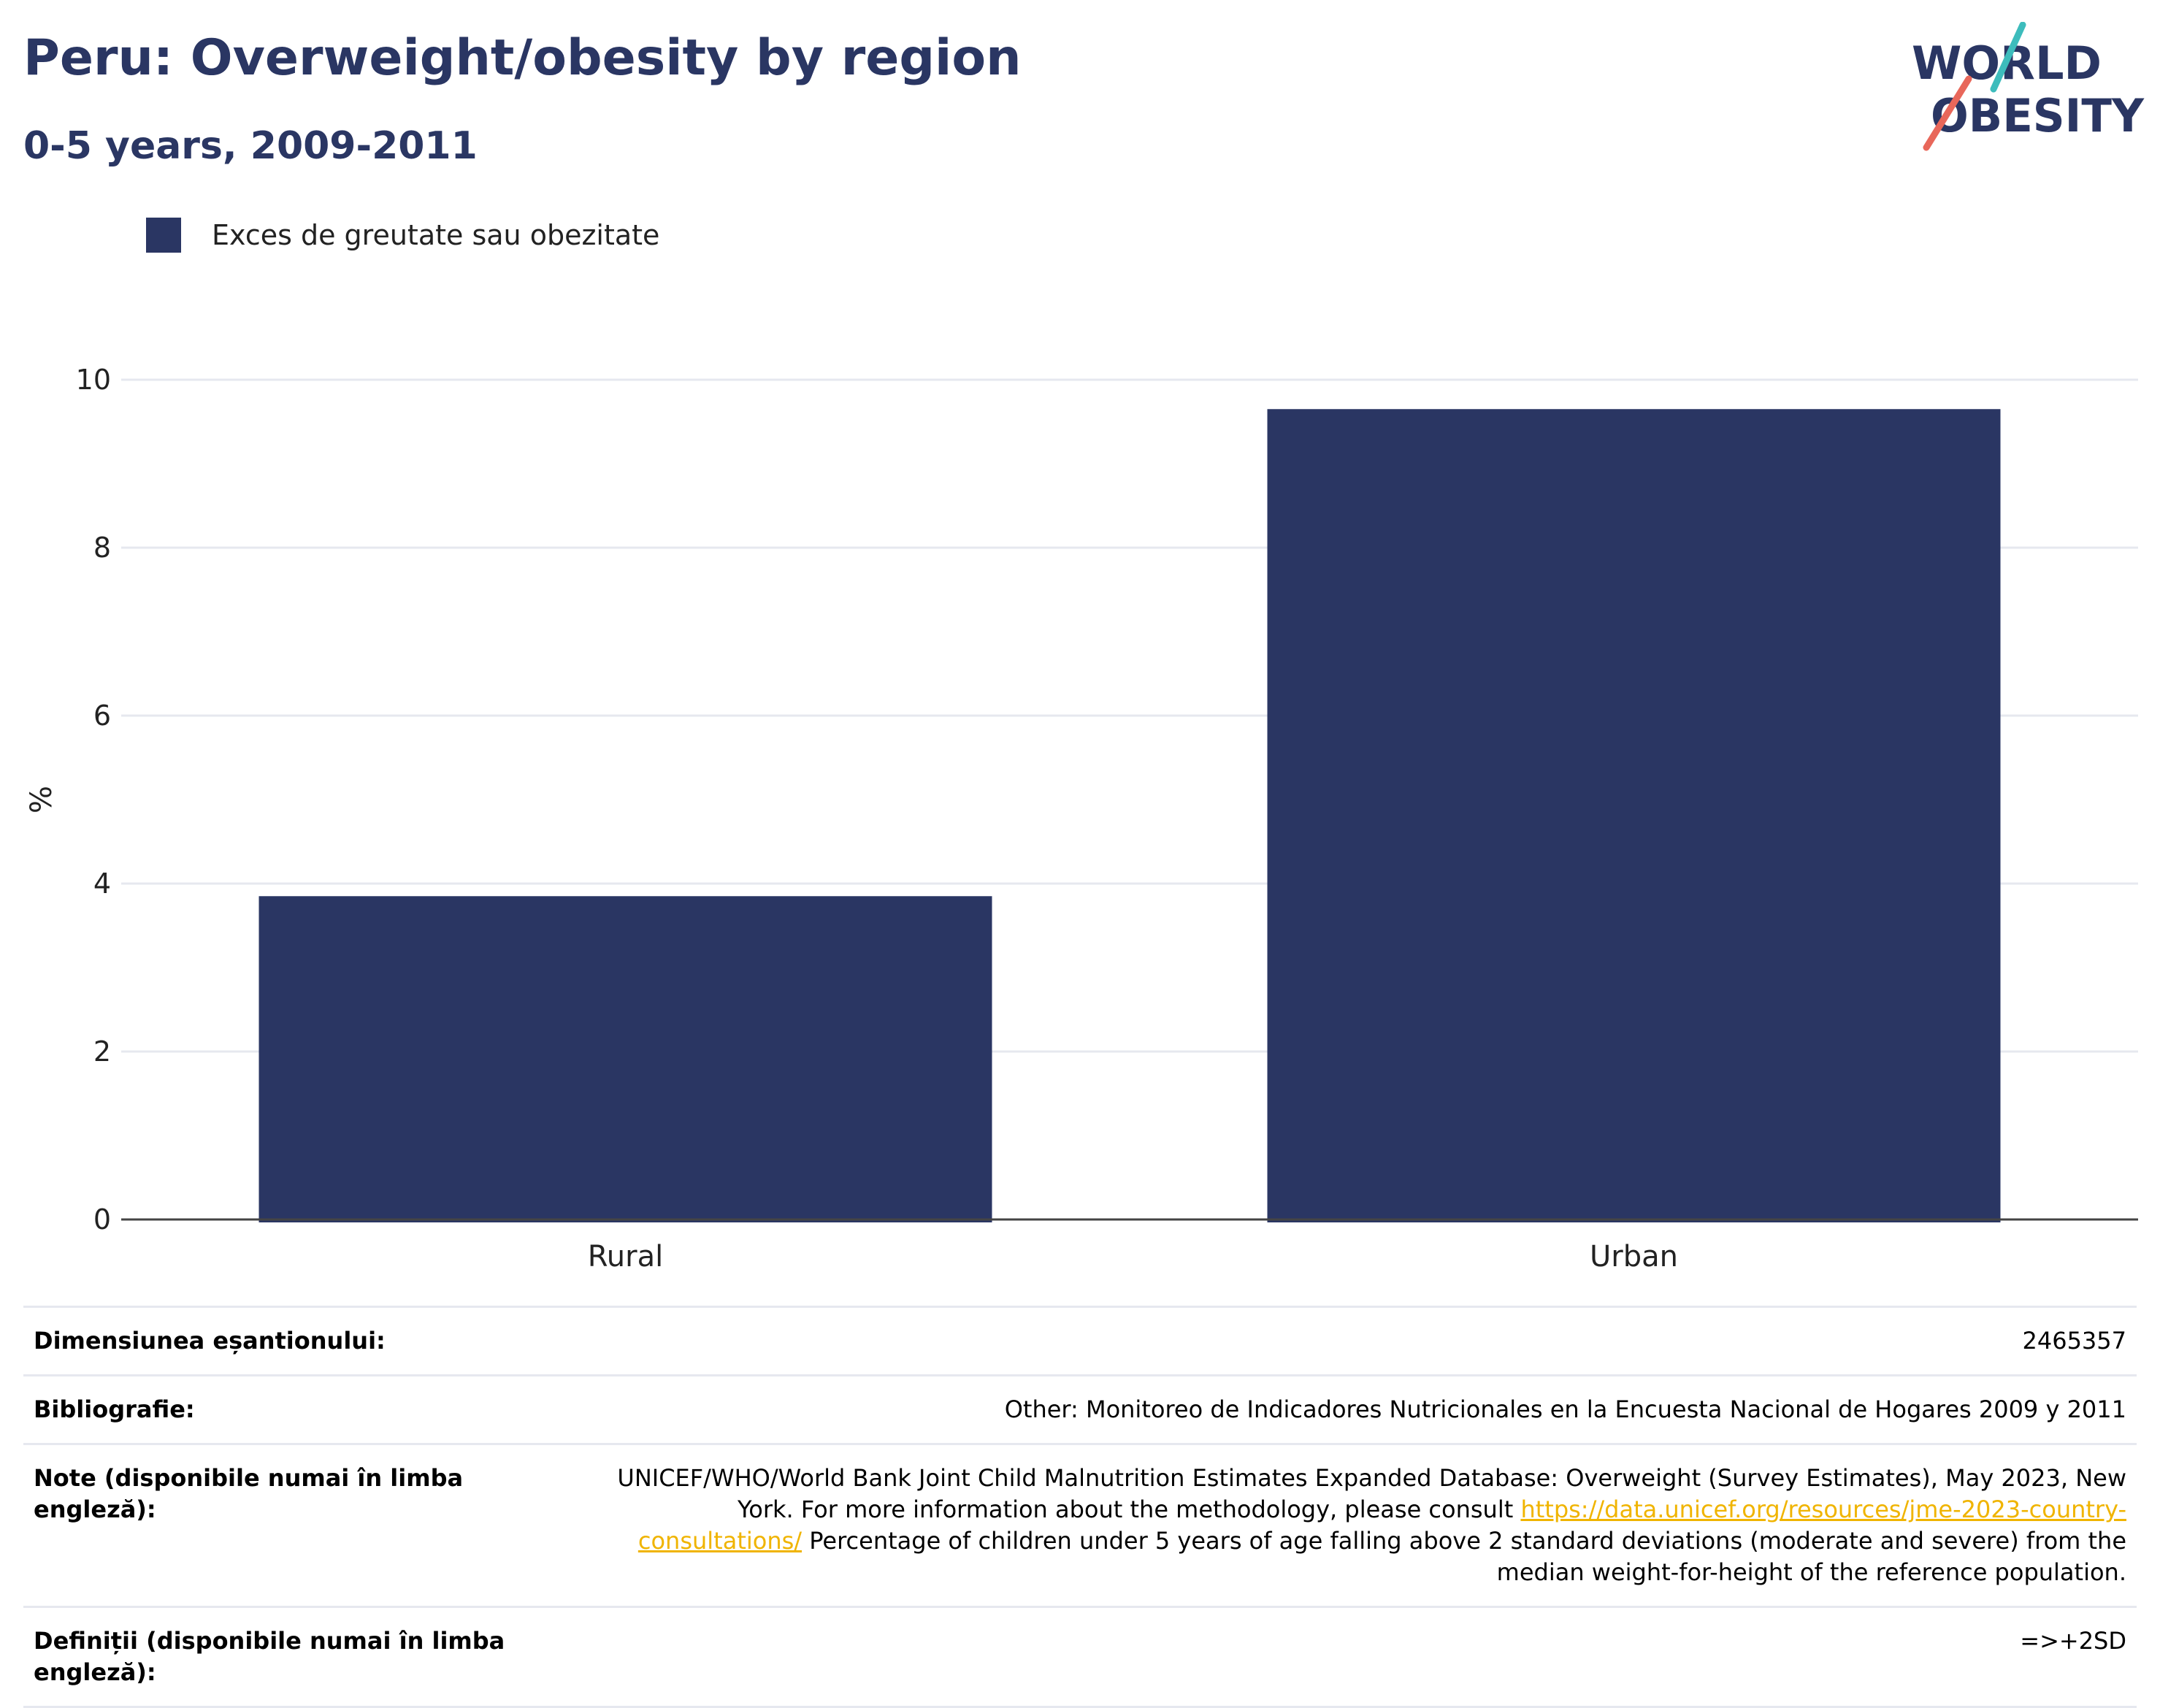  I want to click on legend: Exces de greutate sau obezitate, so click(402, 235).